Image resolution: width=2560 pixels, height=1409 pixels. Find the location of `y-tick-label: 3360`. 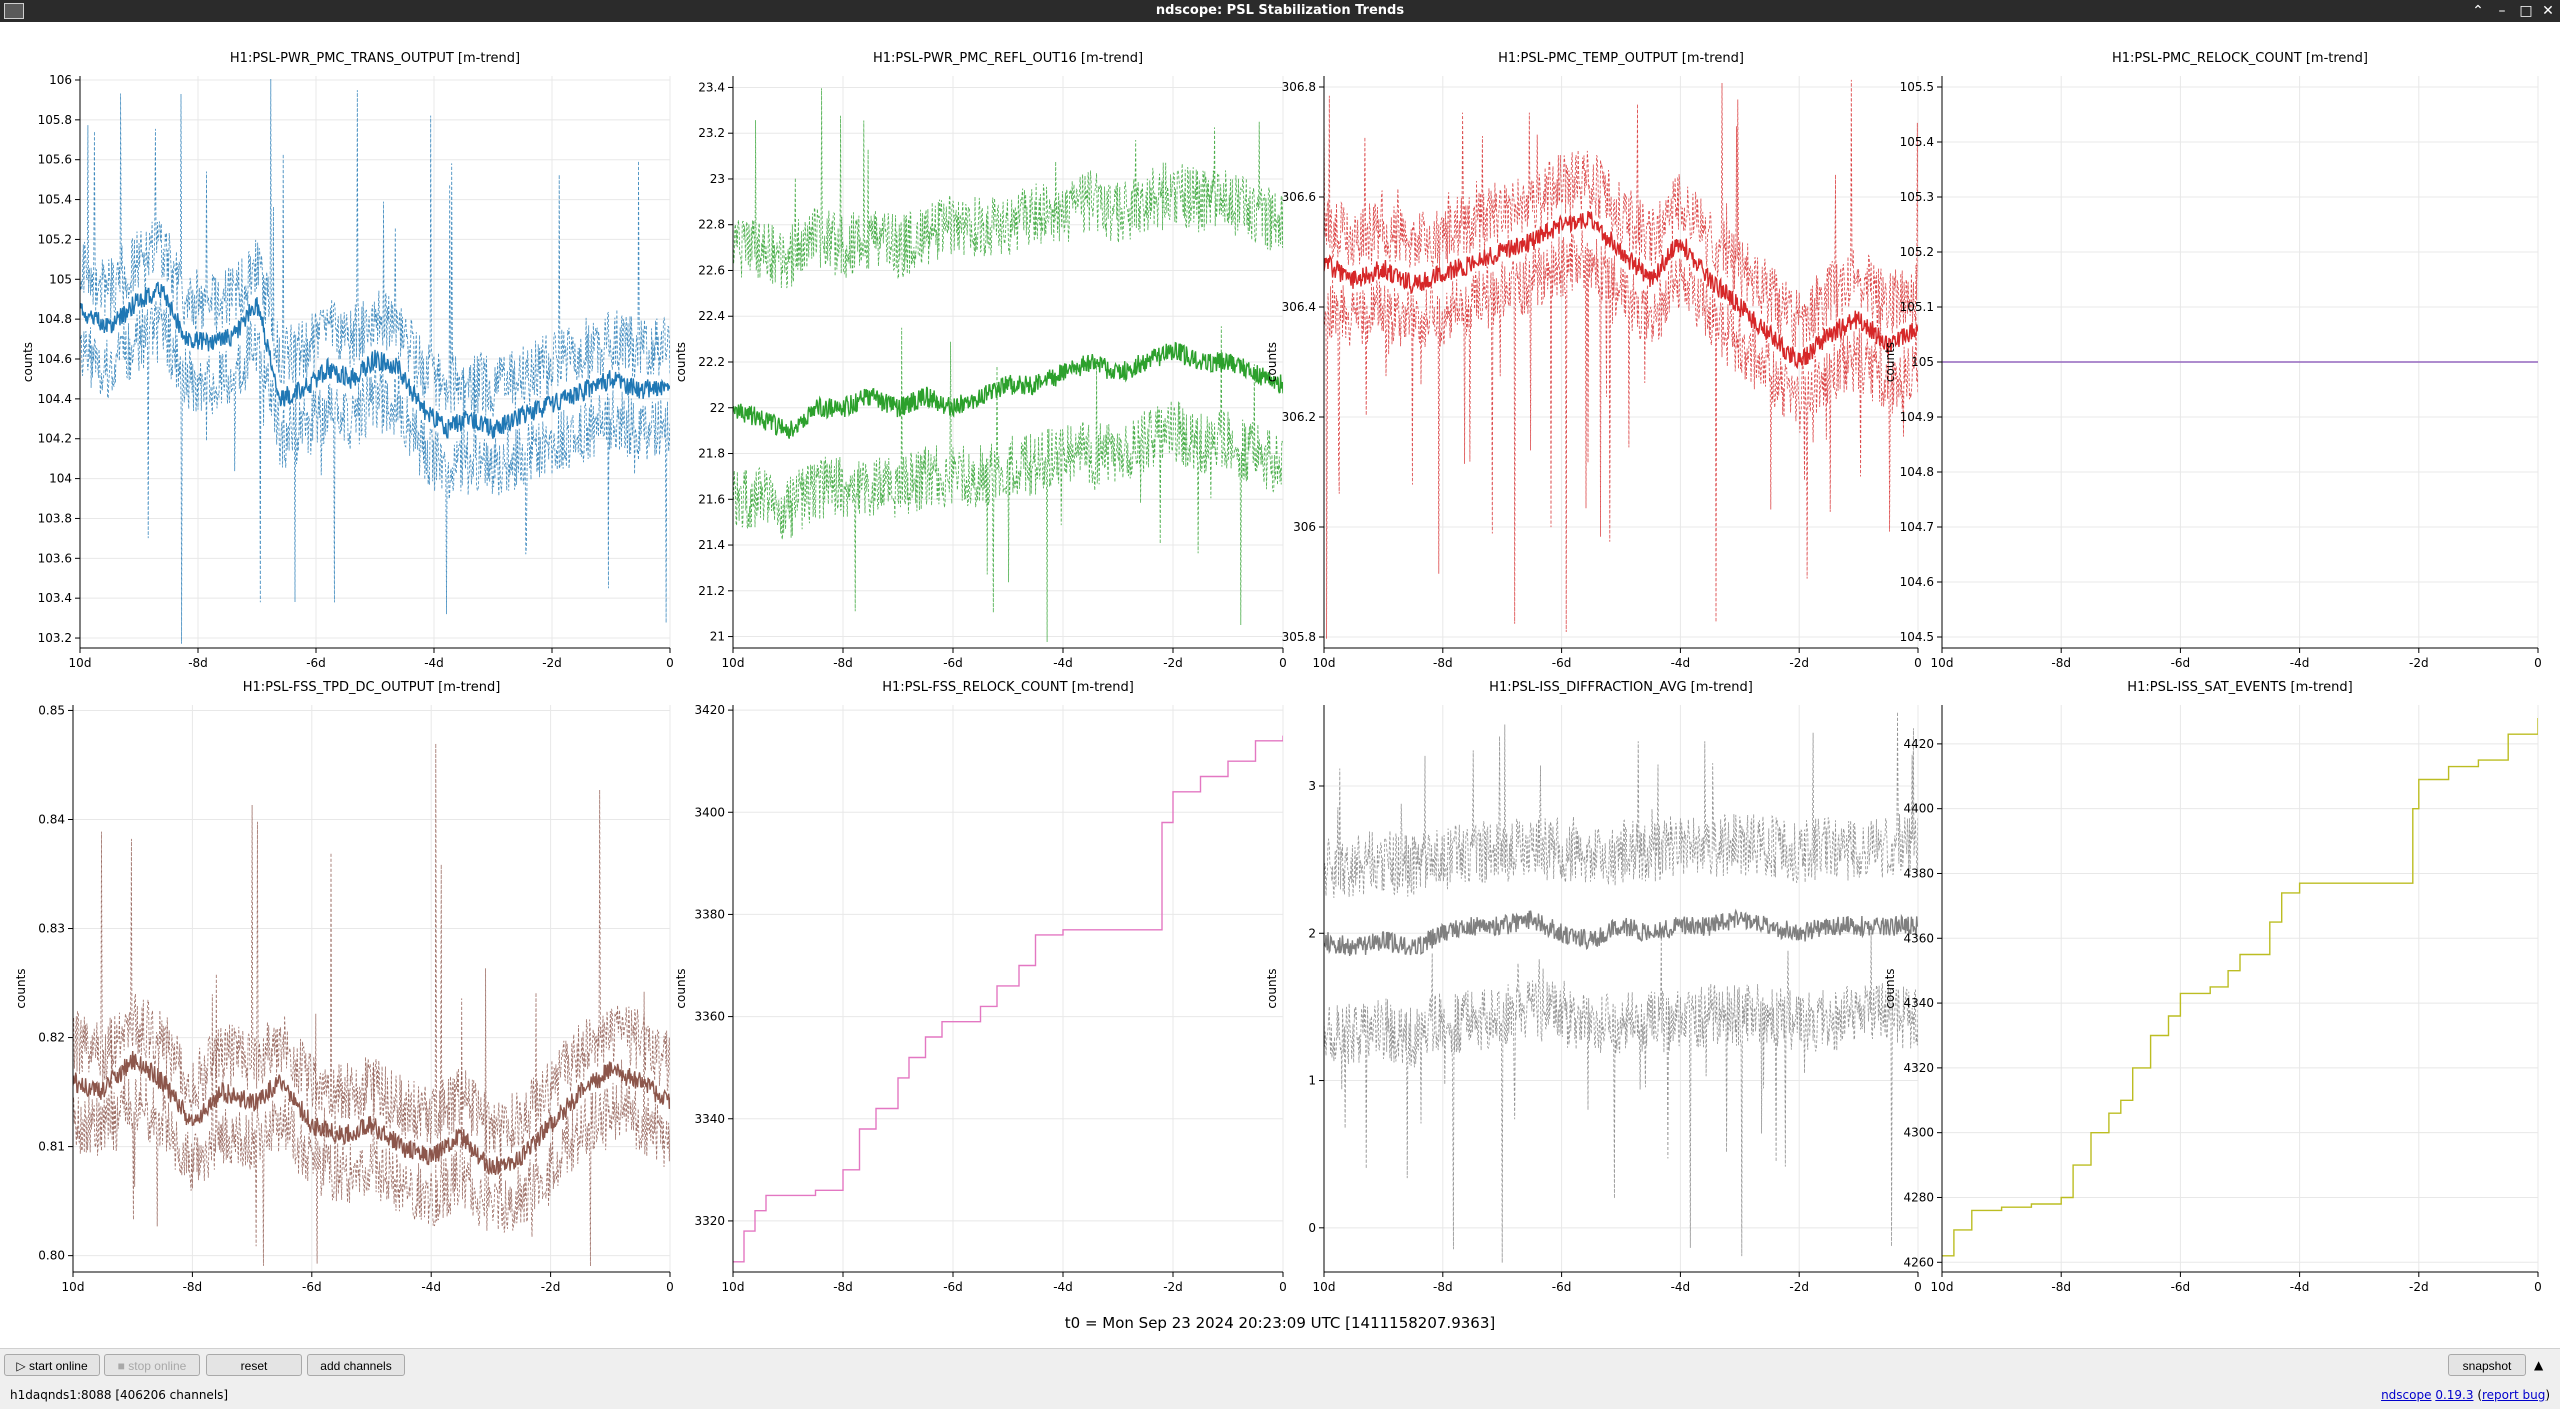

y-tick-label: 3360 is located at coordinates (709, 1017).